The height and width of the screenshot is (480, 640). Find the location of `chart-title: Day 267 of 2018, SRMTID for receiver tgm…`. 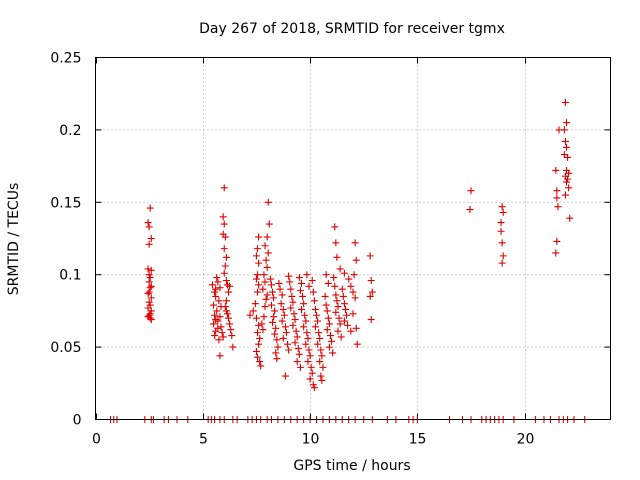

chart-title: Day 267 of 2018, SRMTID for receiver tgm… is located at coordinates (352, 29).